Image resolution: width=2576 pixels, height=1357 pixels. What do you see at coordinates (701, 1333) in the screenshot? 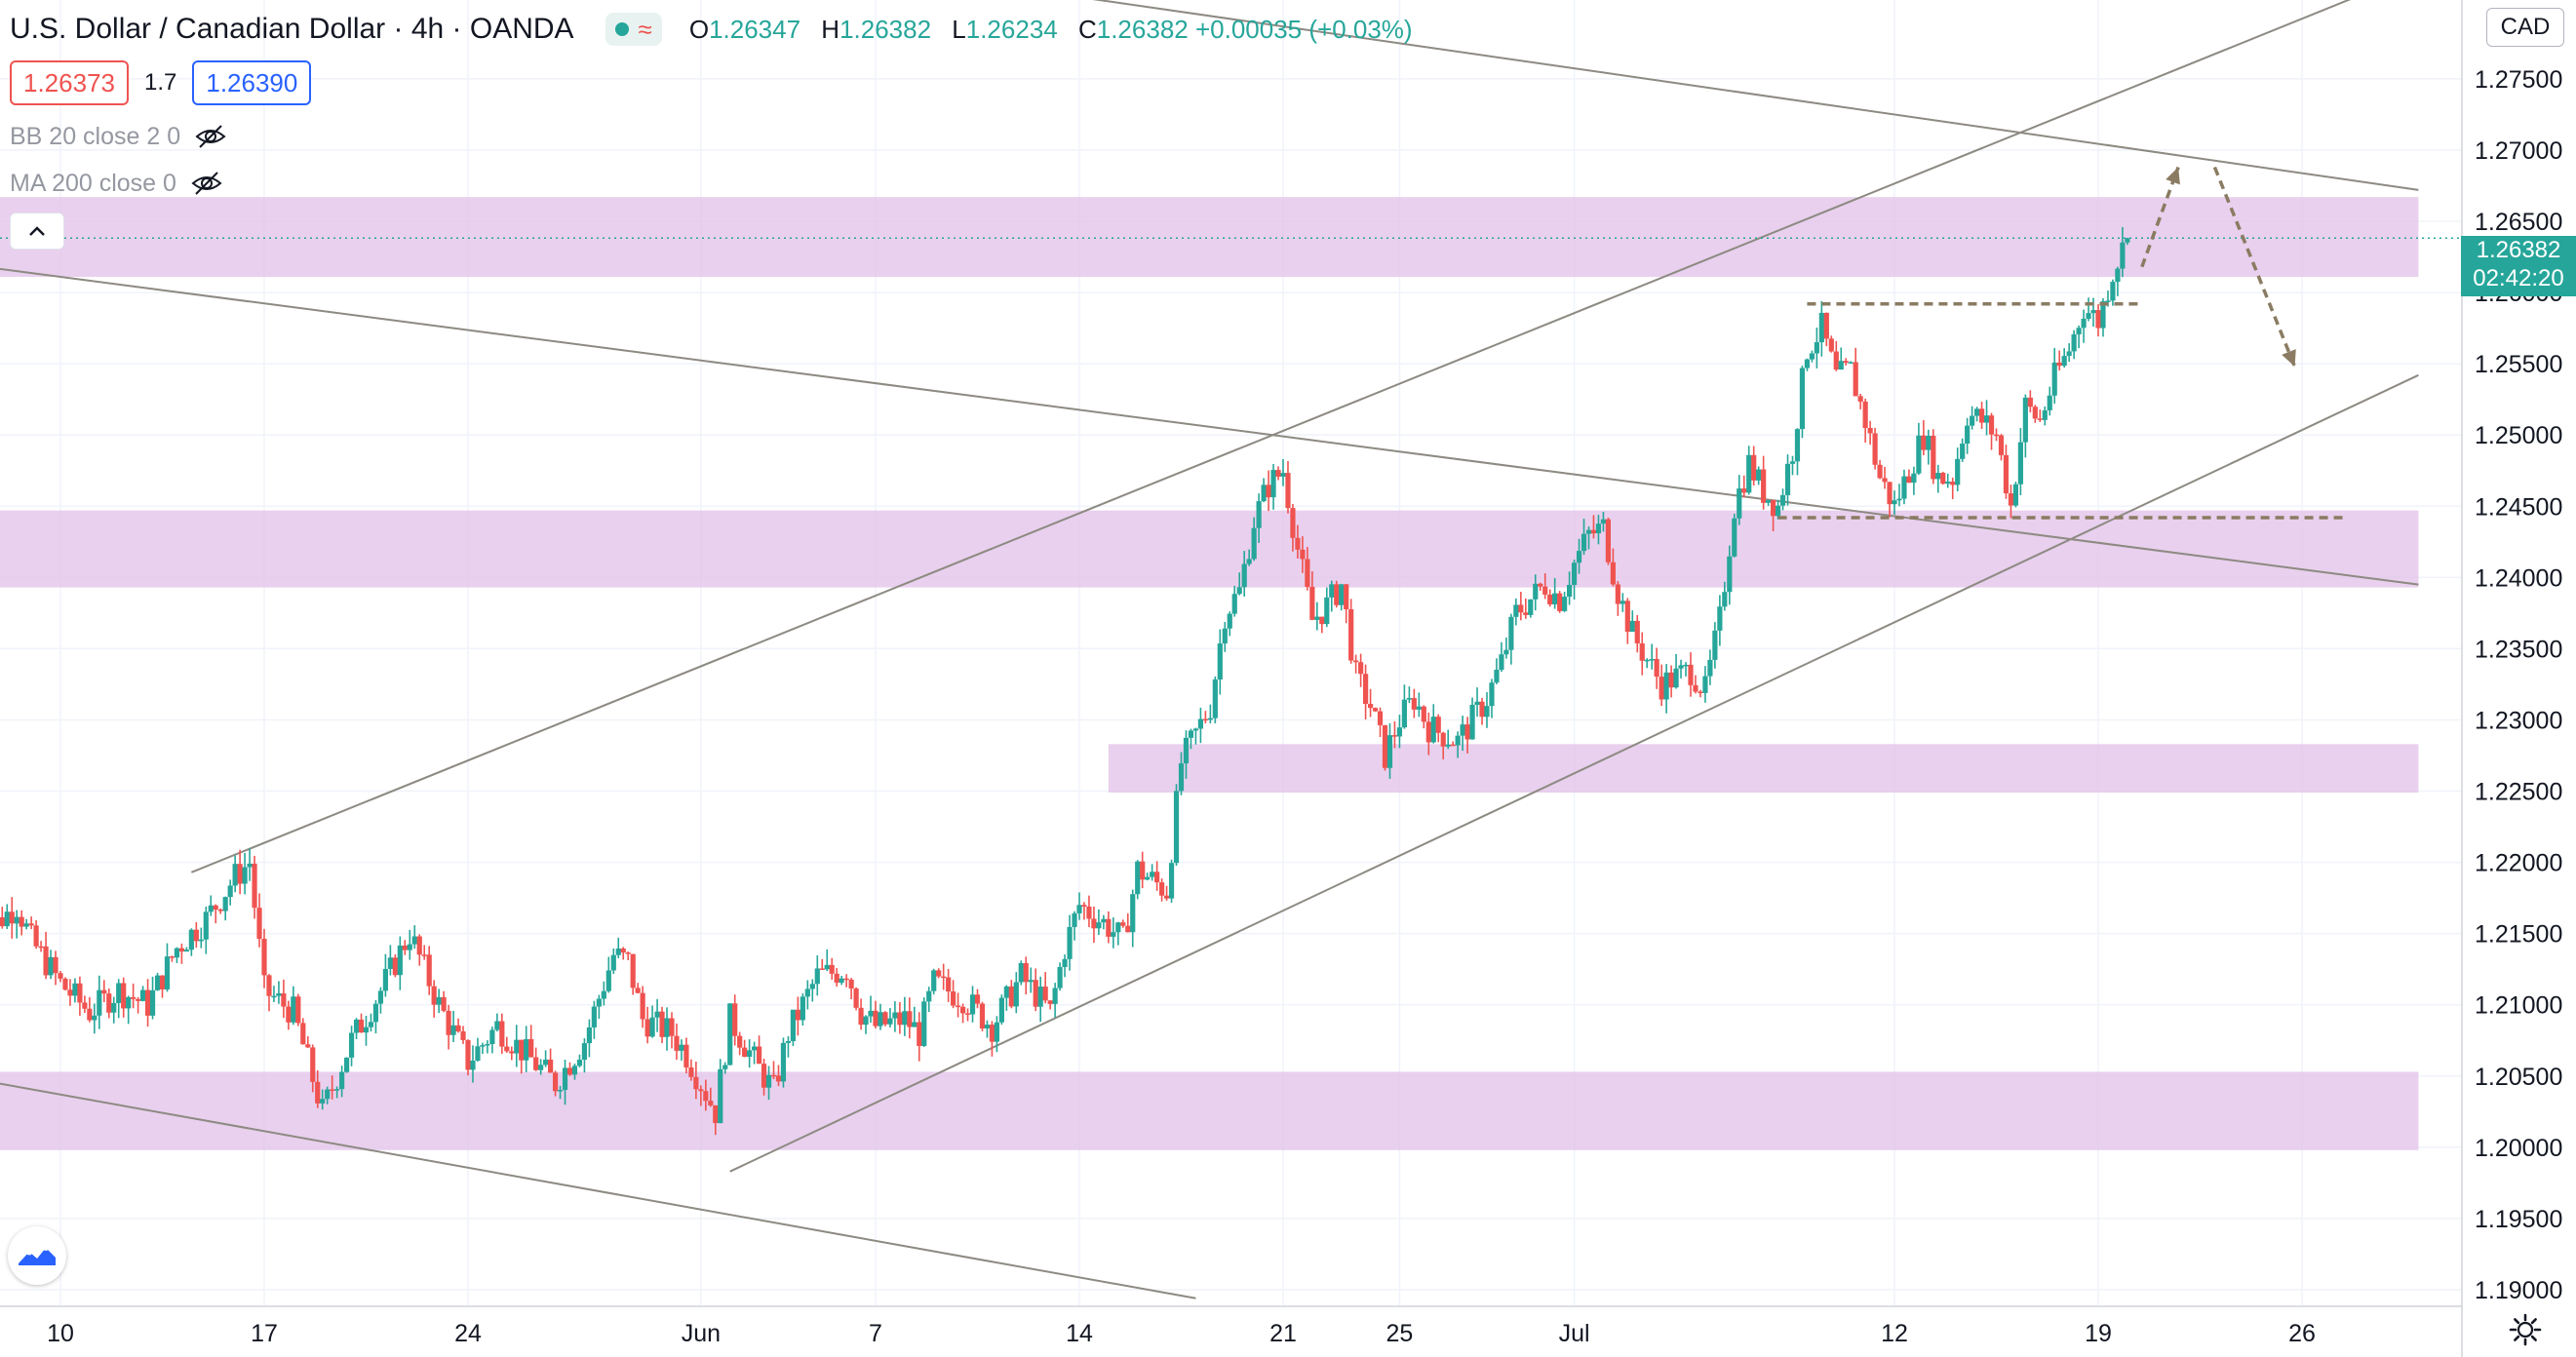
I see `x-tick-label: Jun` at bounding box center [701, 1333].